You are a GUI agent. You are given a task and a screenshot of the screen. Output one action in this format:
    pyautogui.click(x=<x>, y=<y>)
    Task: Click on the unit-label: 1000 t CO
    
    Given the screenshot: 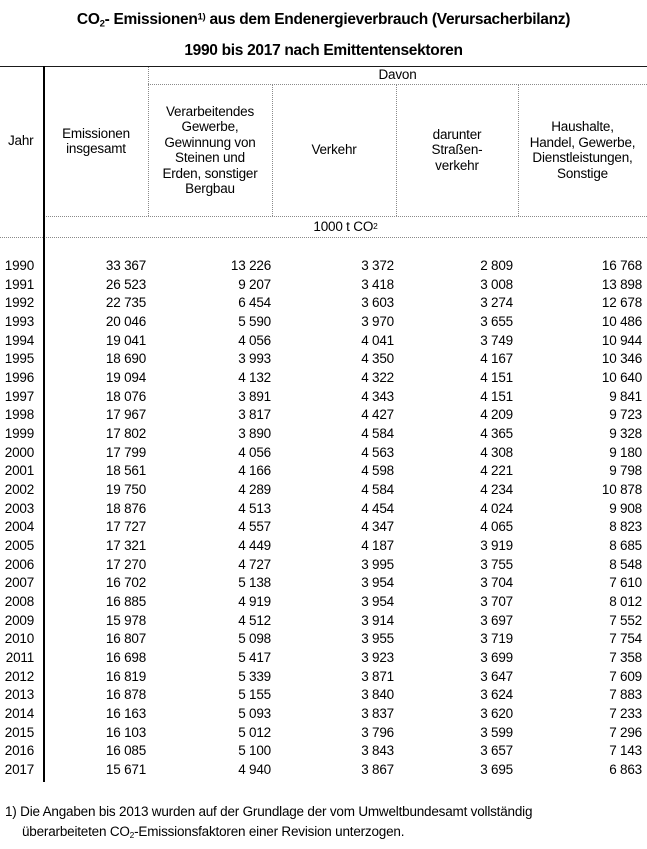 What is the action you would take?
    pyautogui.click(x=343, y=226)
    